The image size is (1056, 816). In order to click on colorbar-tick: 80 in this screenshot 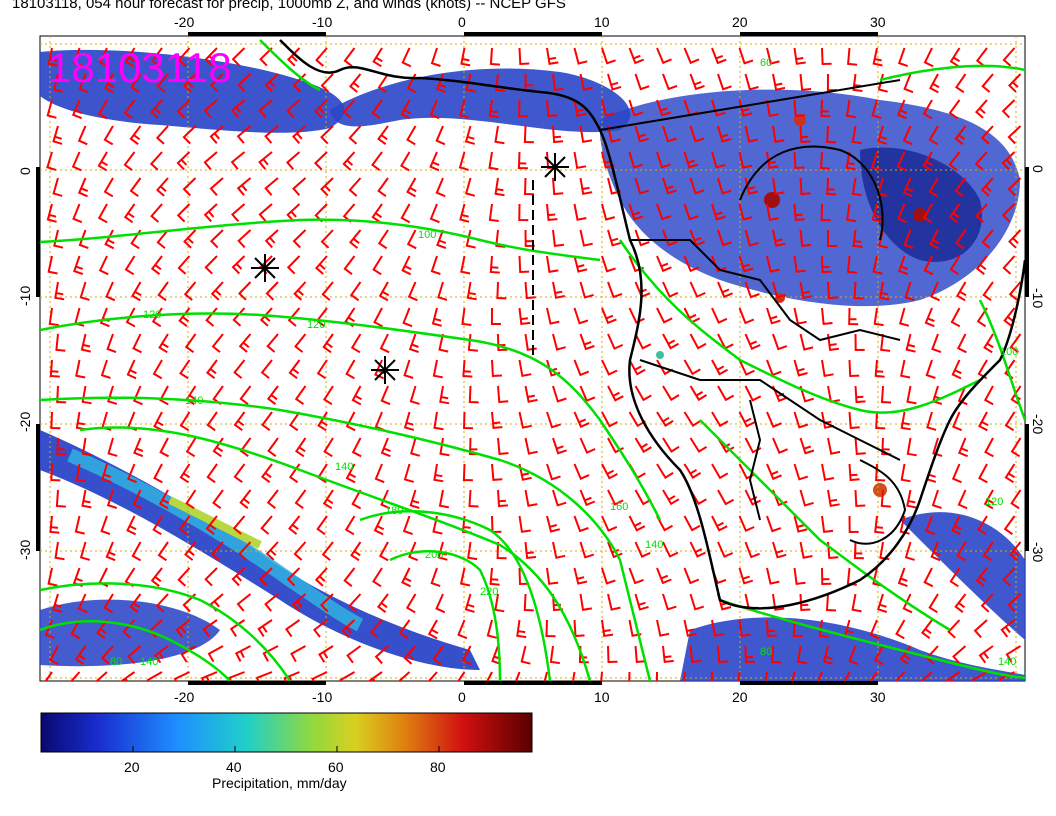, I will do `click(438, 767)`.